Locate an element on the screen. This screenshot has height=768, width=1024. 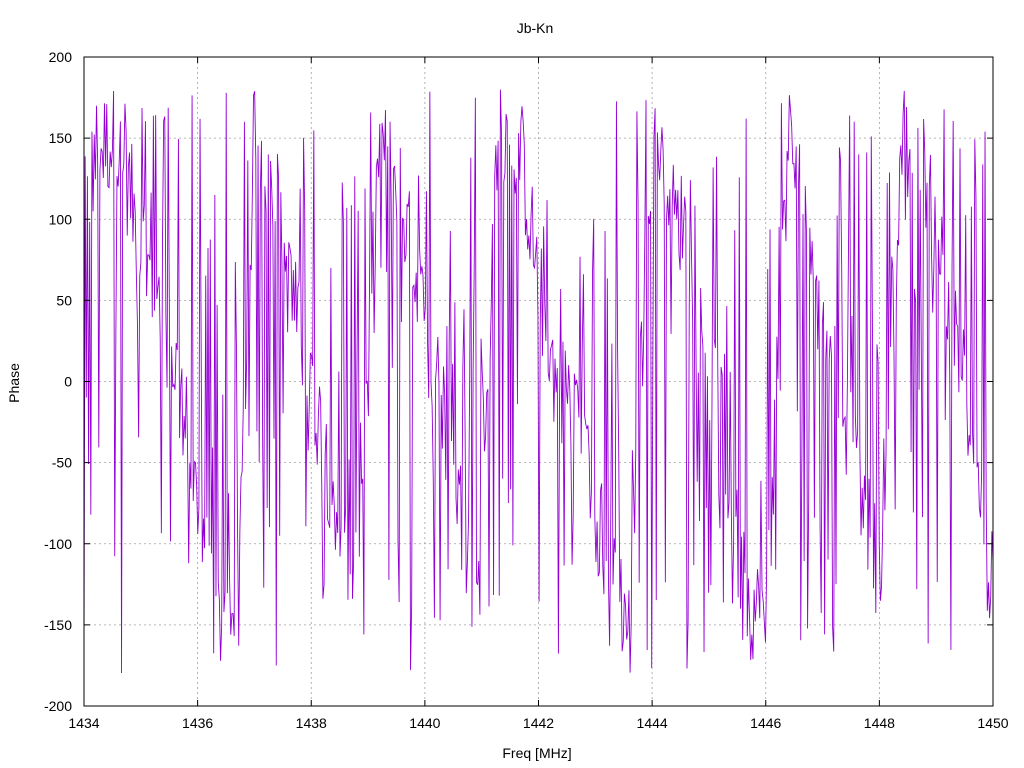
y-axis-label: Phase is located at coordinates (14, 383).